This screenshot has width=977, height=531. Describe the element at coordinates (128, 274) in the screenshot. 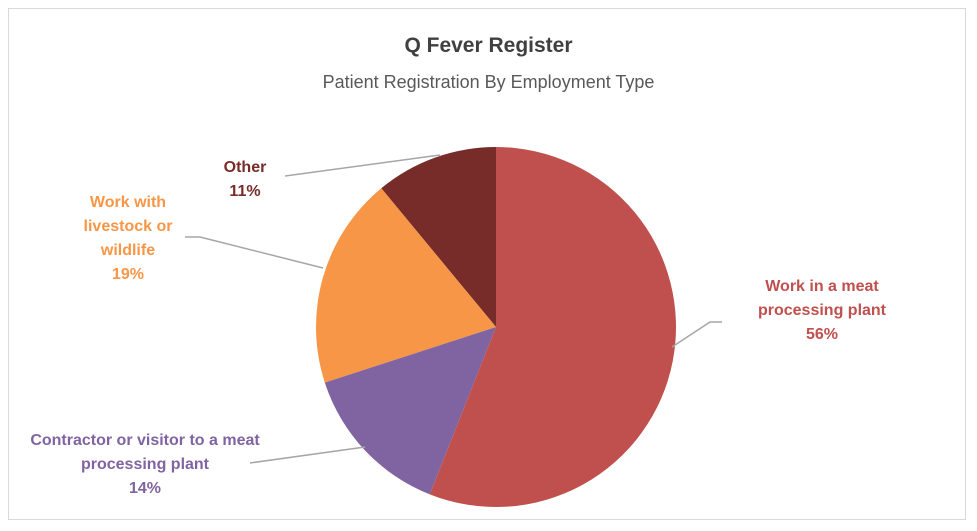

I see `value-label: 19%` at that location.